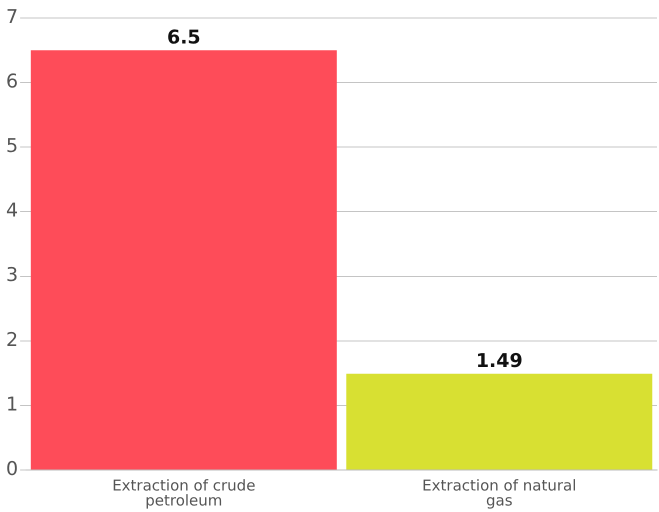 Image resolution: width=659 pixels, height=512 pixels. Describe the element at coordinates (12, 146) in the screenshot. I see `y-tick-label: 5` at that location.